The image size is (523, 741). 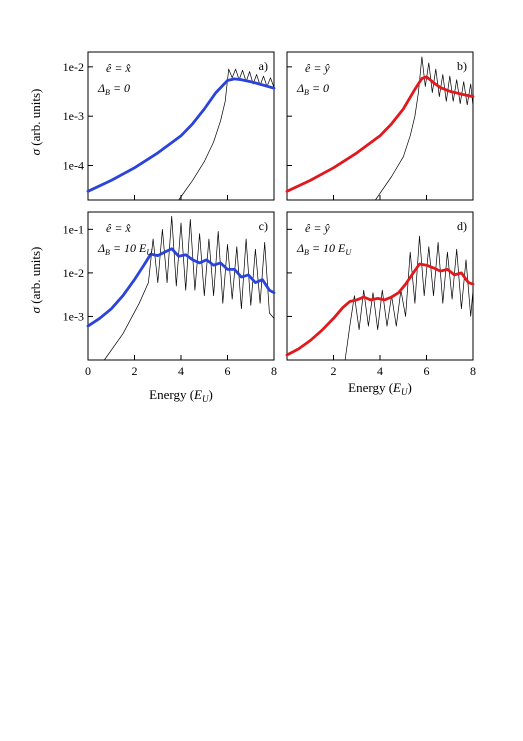 I want to click on x-axis-label-right: Energy (EU), so click(x=380, y=388).